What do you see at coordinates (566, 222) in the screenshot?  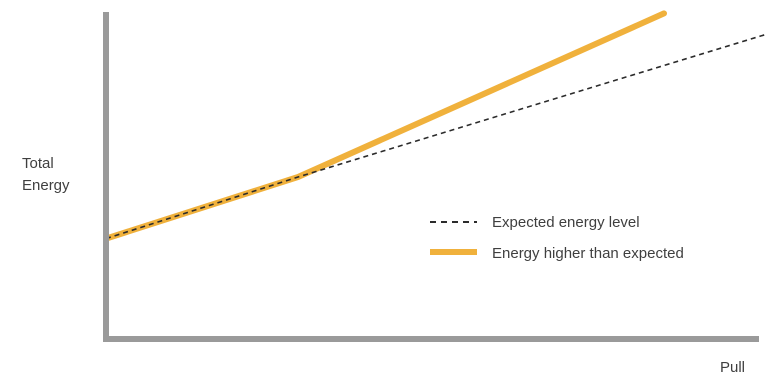 I see `legend-label-expected-energy-level: Expected energy level` at bounding box center [566, 222].